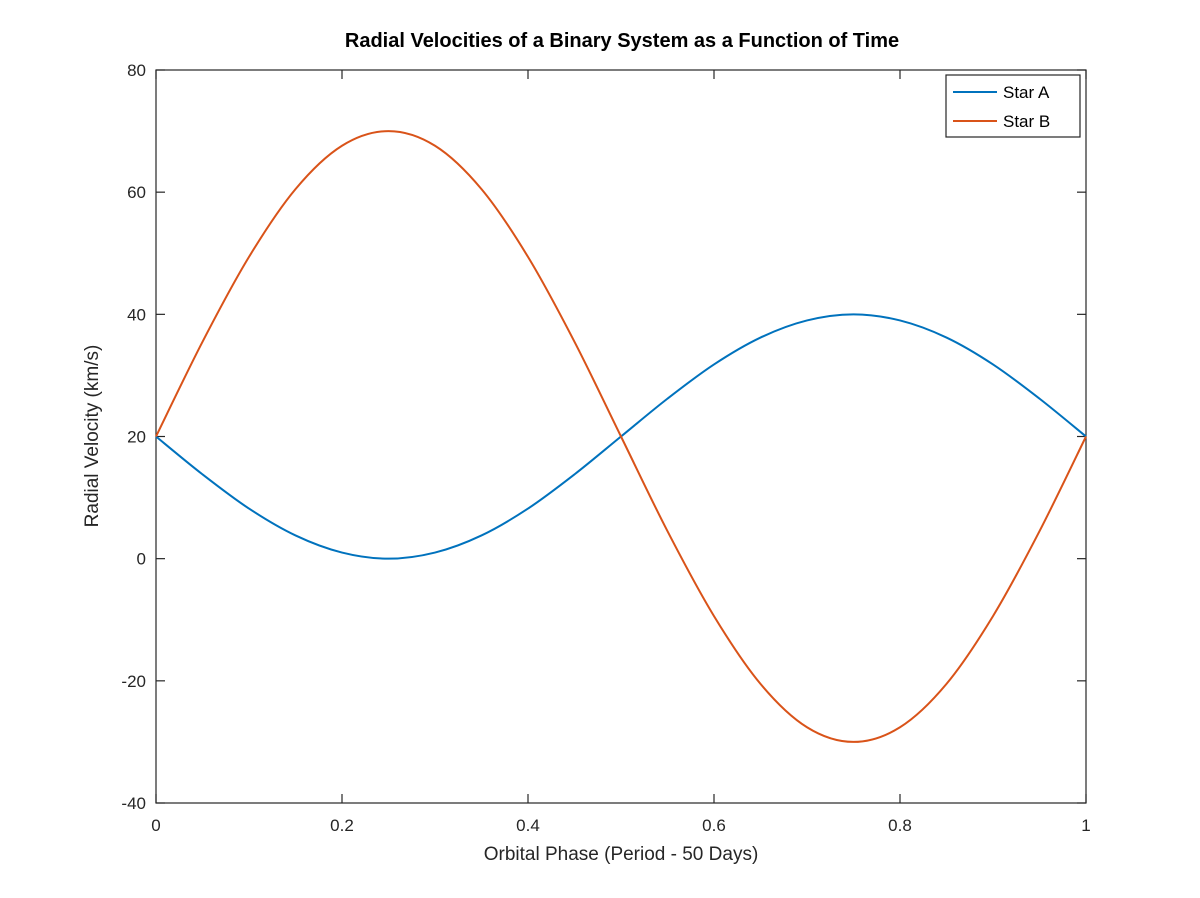 This screenshot has width=1200, height=898. I want to click on y-tick-labels: -40 -20 0 20 40 60 80, so click(133, 437).